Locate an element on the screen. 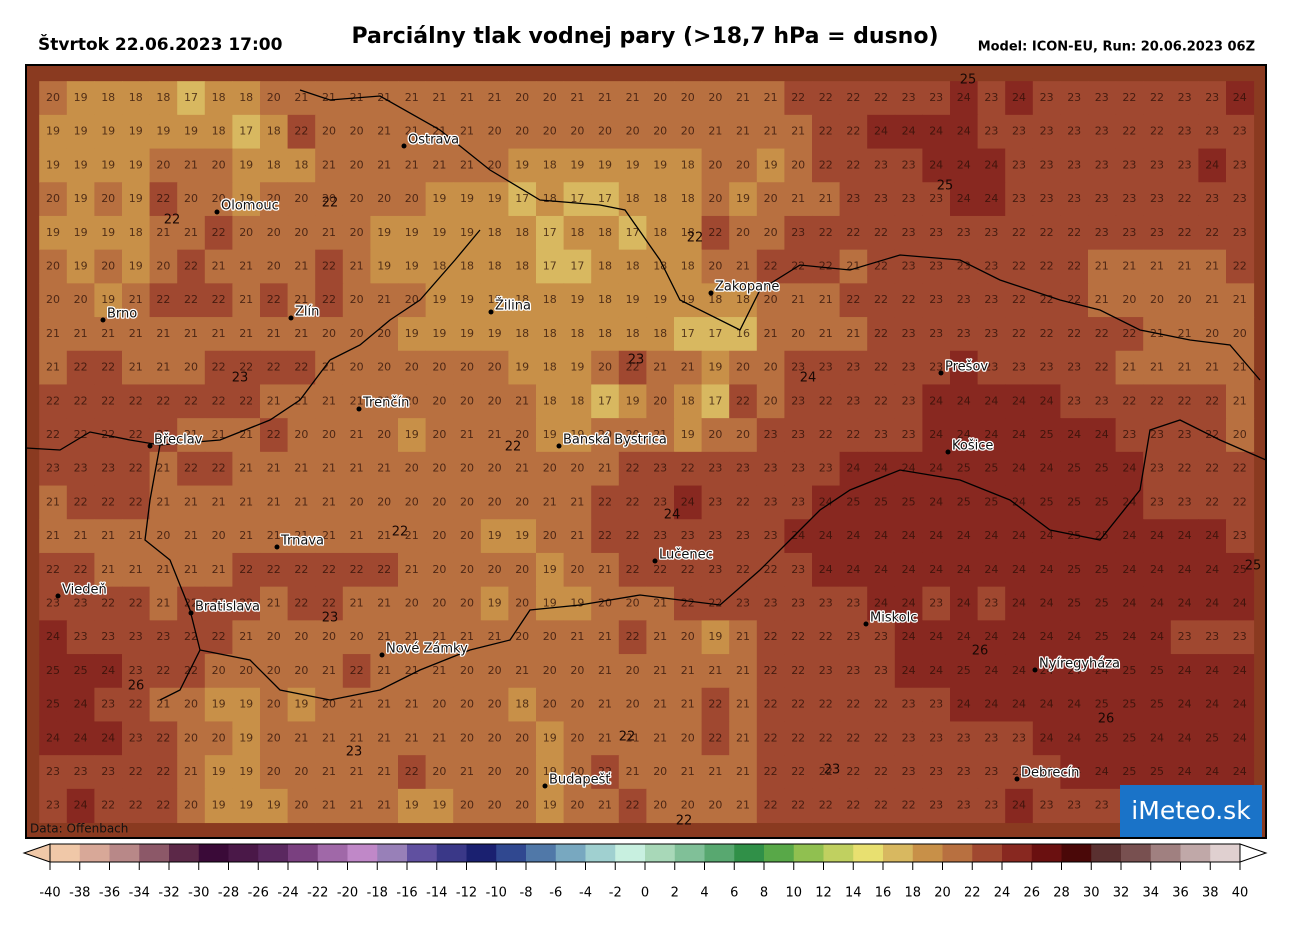 The height and width of the screenshot is (931, 1289). grid-value: 25 is located at coordinates (1129, 704).